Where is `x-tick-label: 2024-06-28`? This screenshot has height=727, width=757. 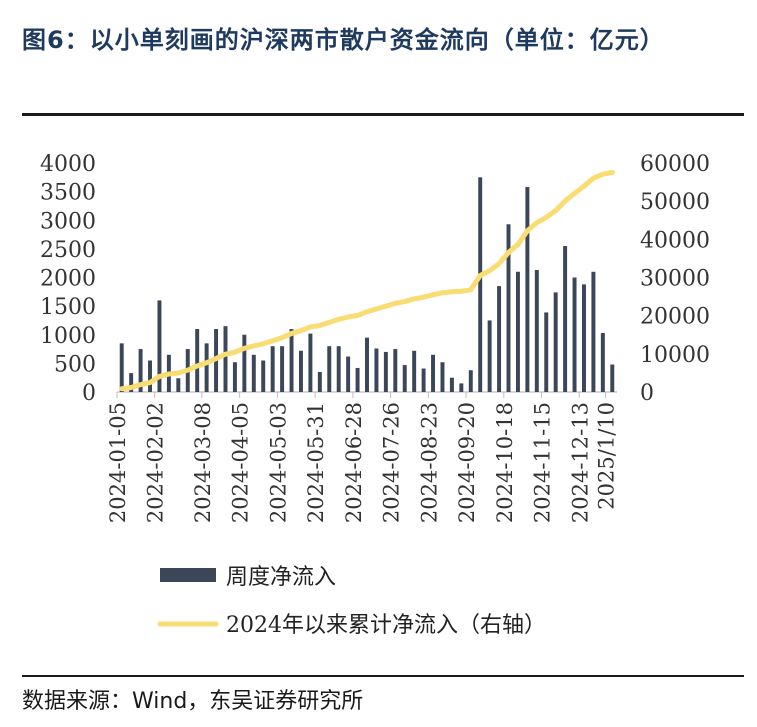
x-tick-label: 2024-06-28 is located at coordinates (354, 462).